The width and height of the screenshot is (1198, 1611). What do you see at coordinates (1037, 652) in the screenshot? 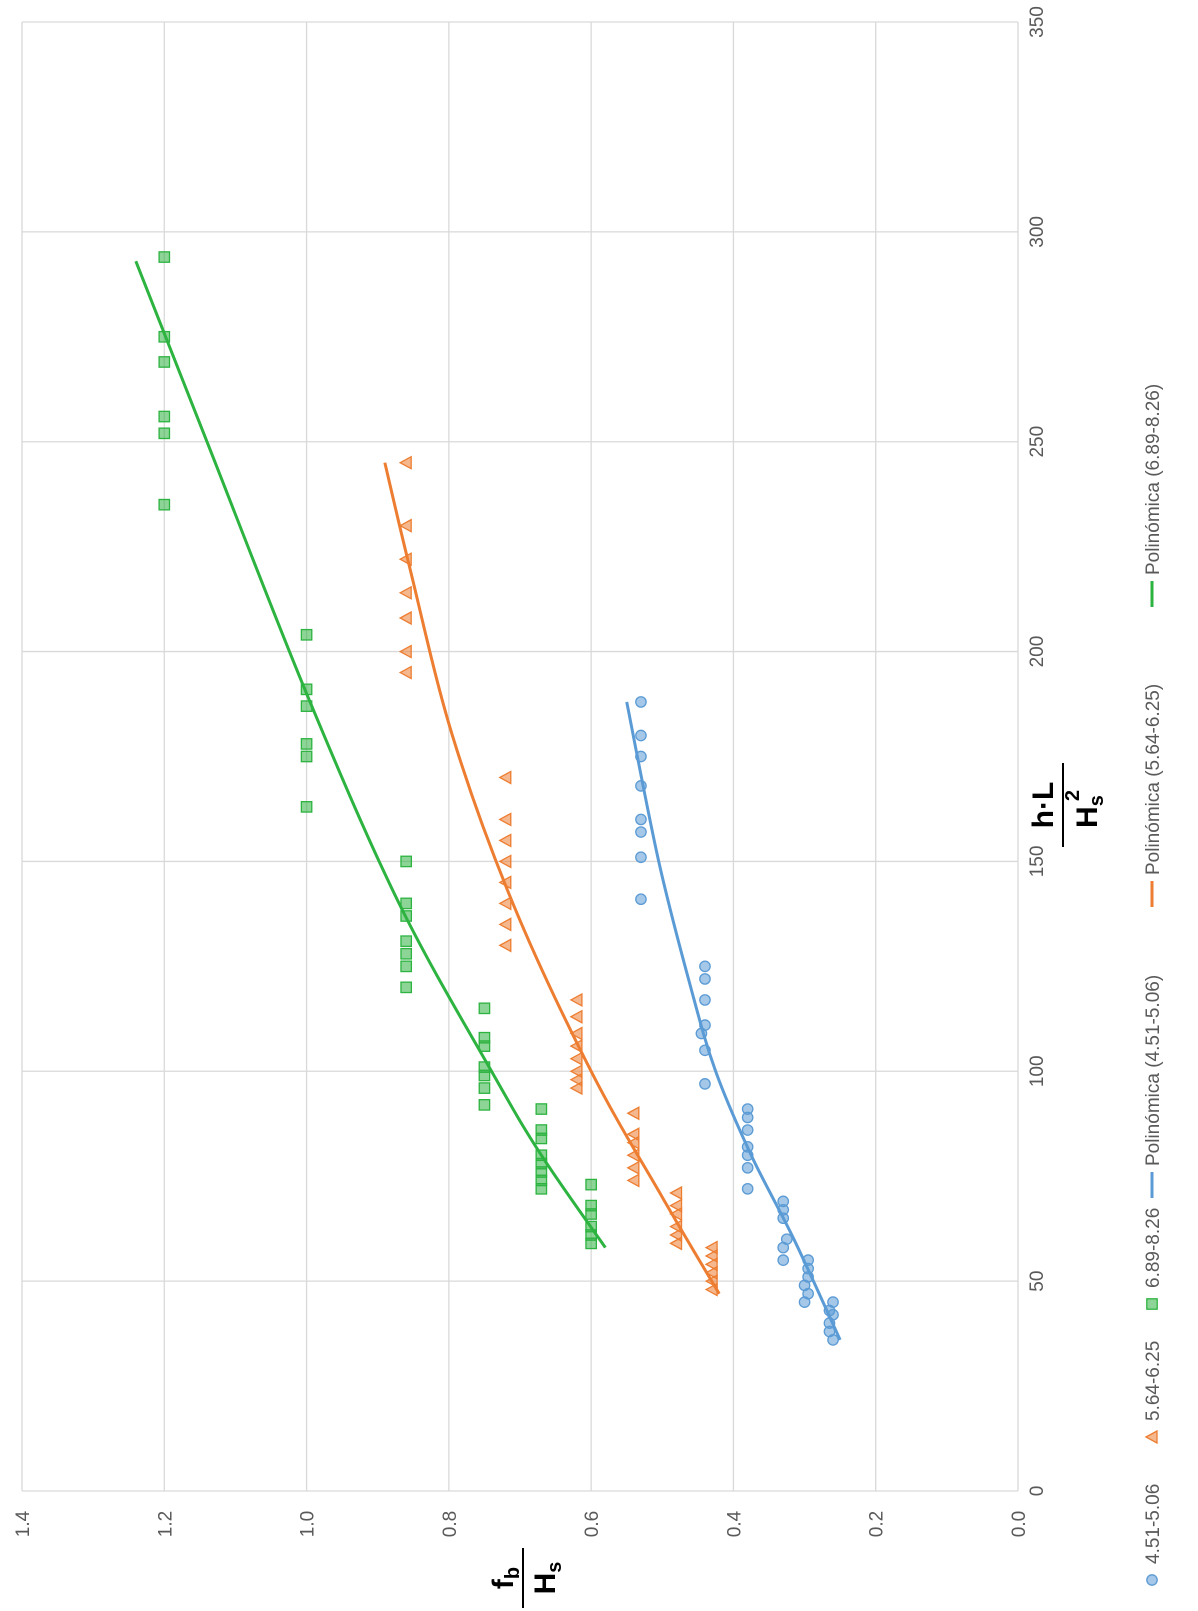
I see `x-tick-label: 200` at bounding box center [1037, 652].